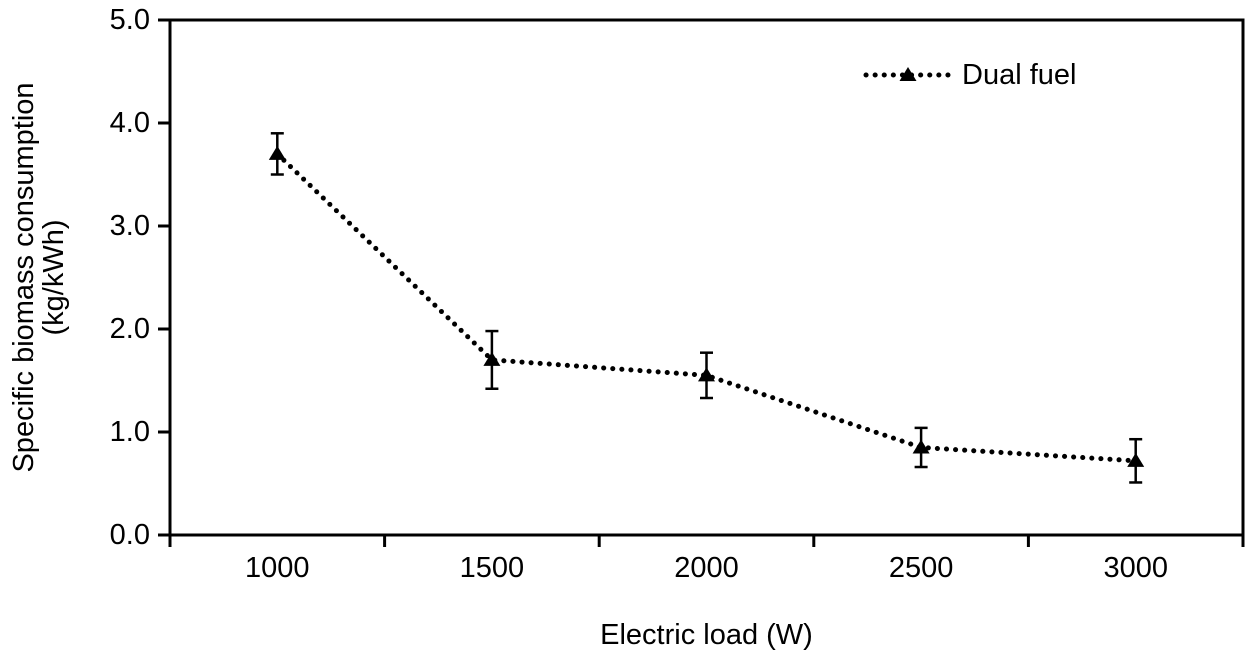  What do you see at coordinates (706, 568) in the screenshot?
I see `x-tick-label: 2000` at bounding box center [706, 568].